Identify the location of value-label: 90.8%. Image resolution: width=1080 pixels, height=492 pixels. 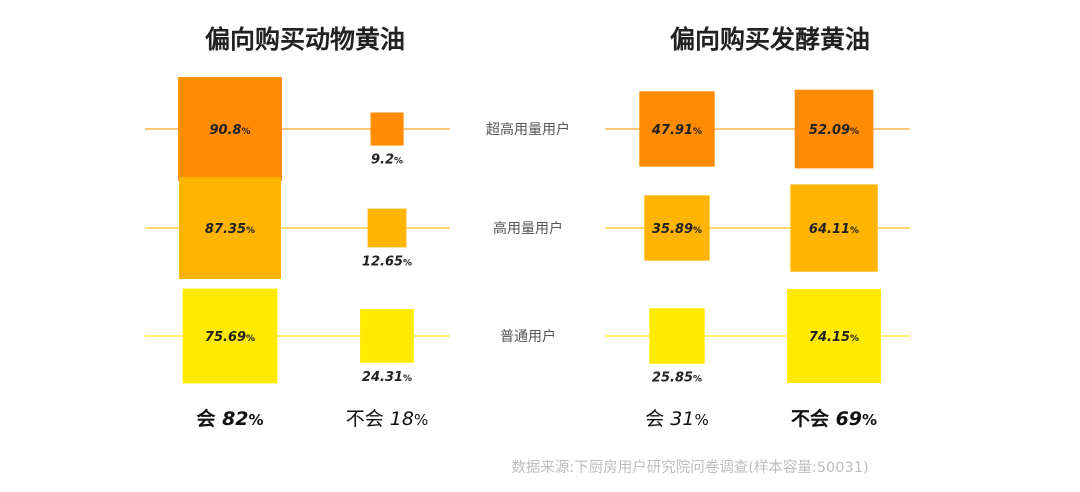
(229, 130).